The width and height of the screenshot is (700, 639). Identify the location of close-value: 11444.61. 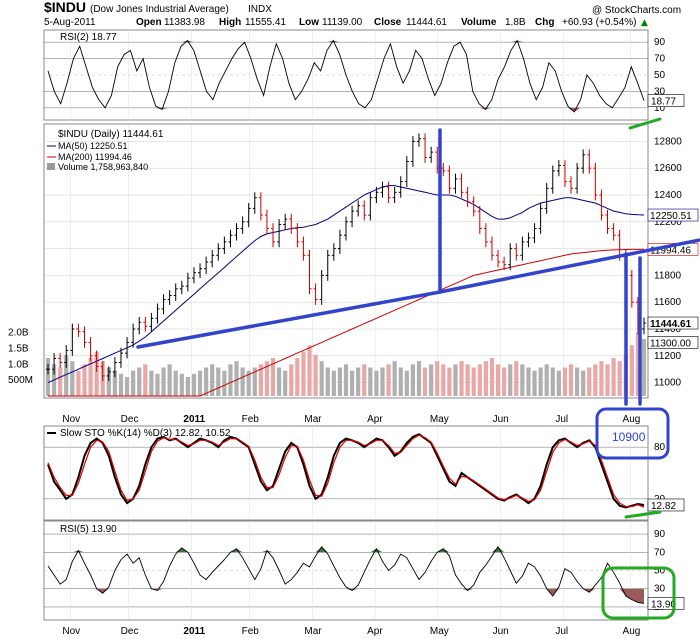
(426, 22).